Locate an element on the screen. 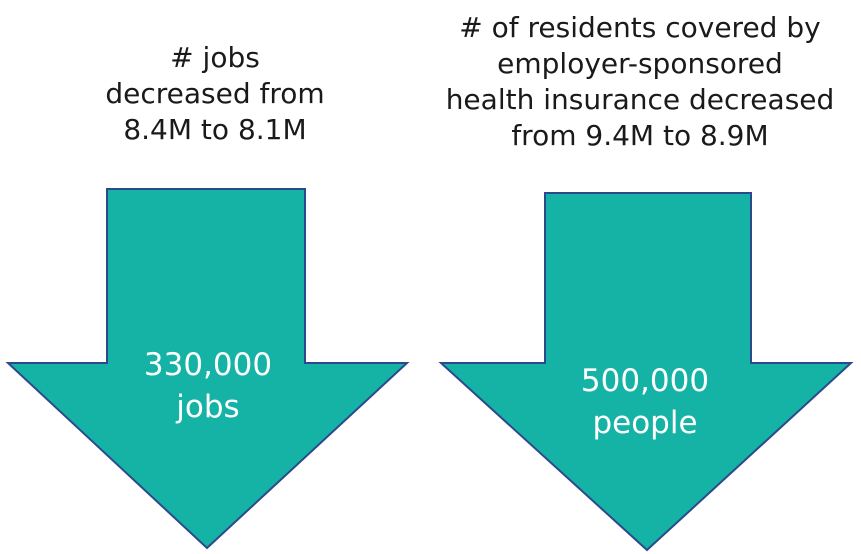  jobs-caption-line: decreased from is located at coordinates (215, 93).